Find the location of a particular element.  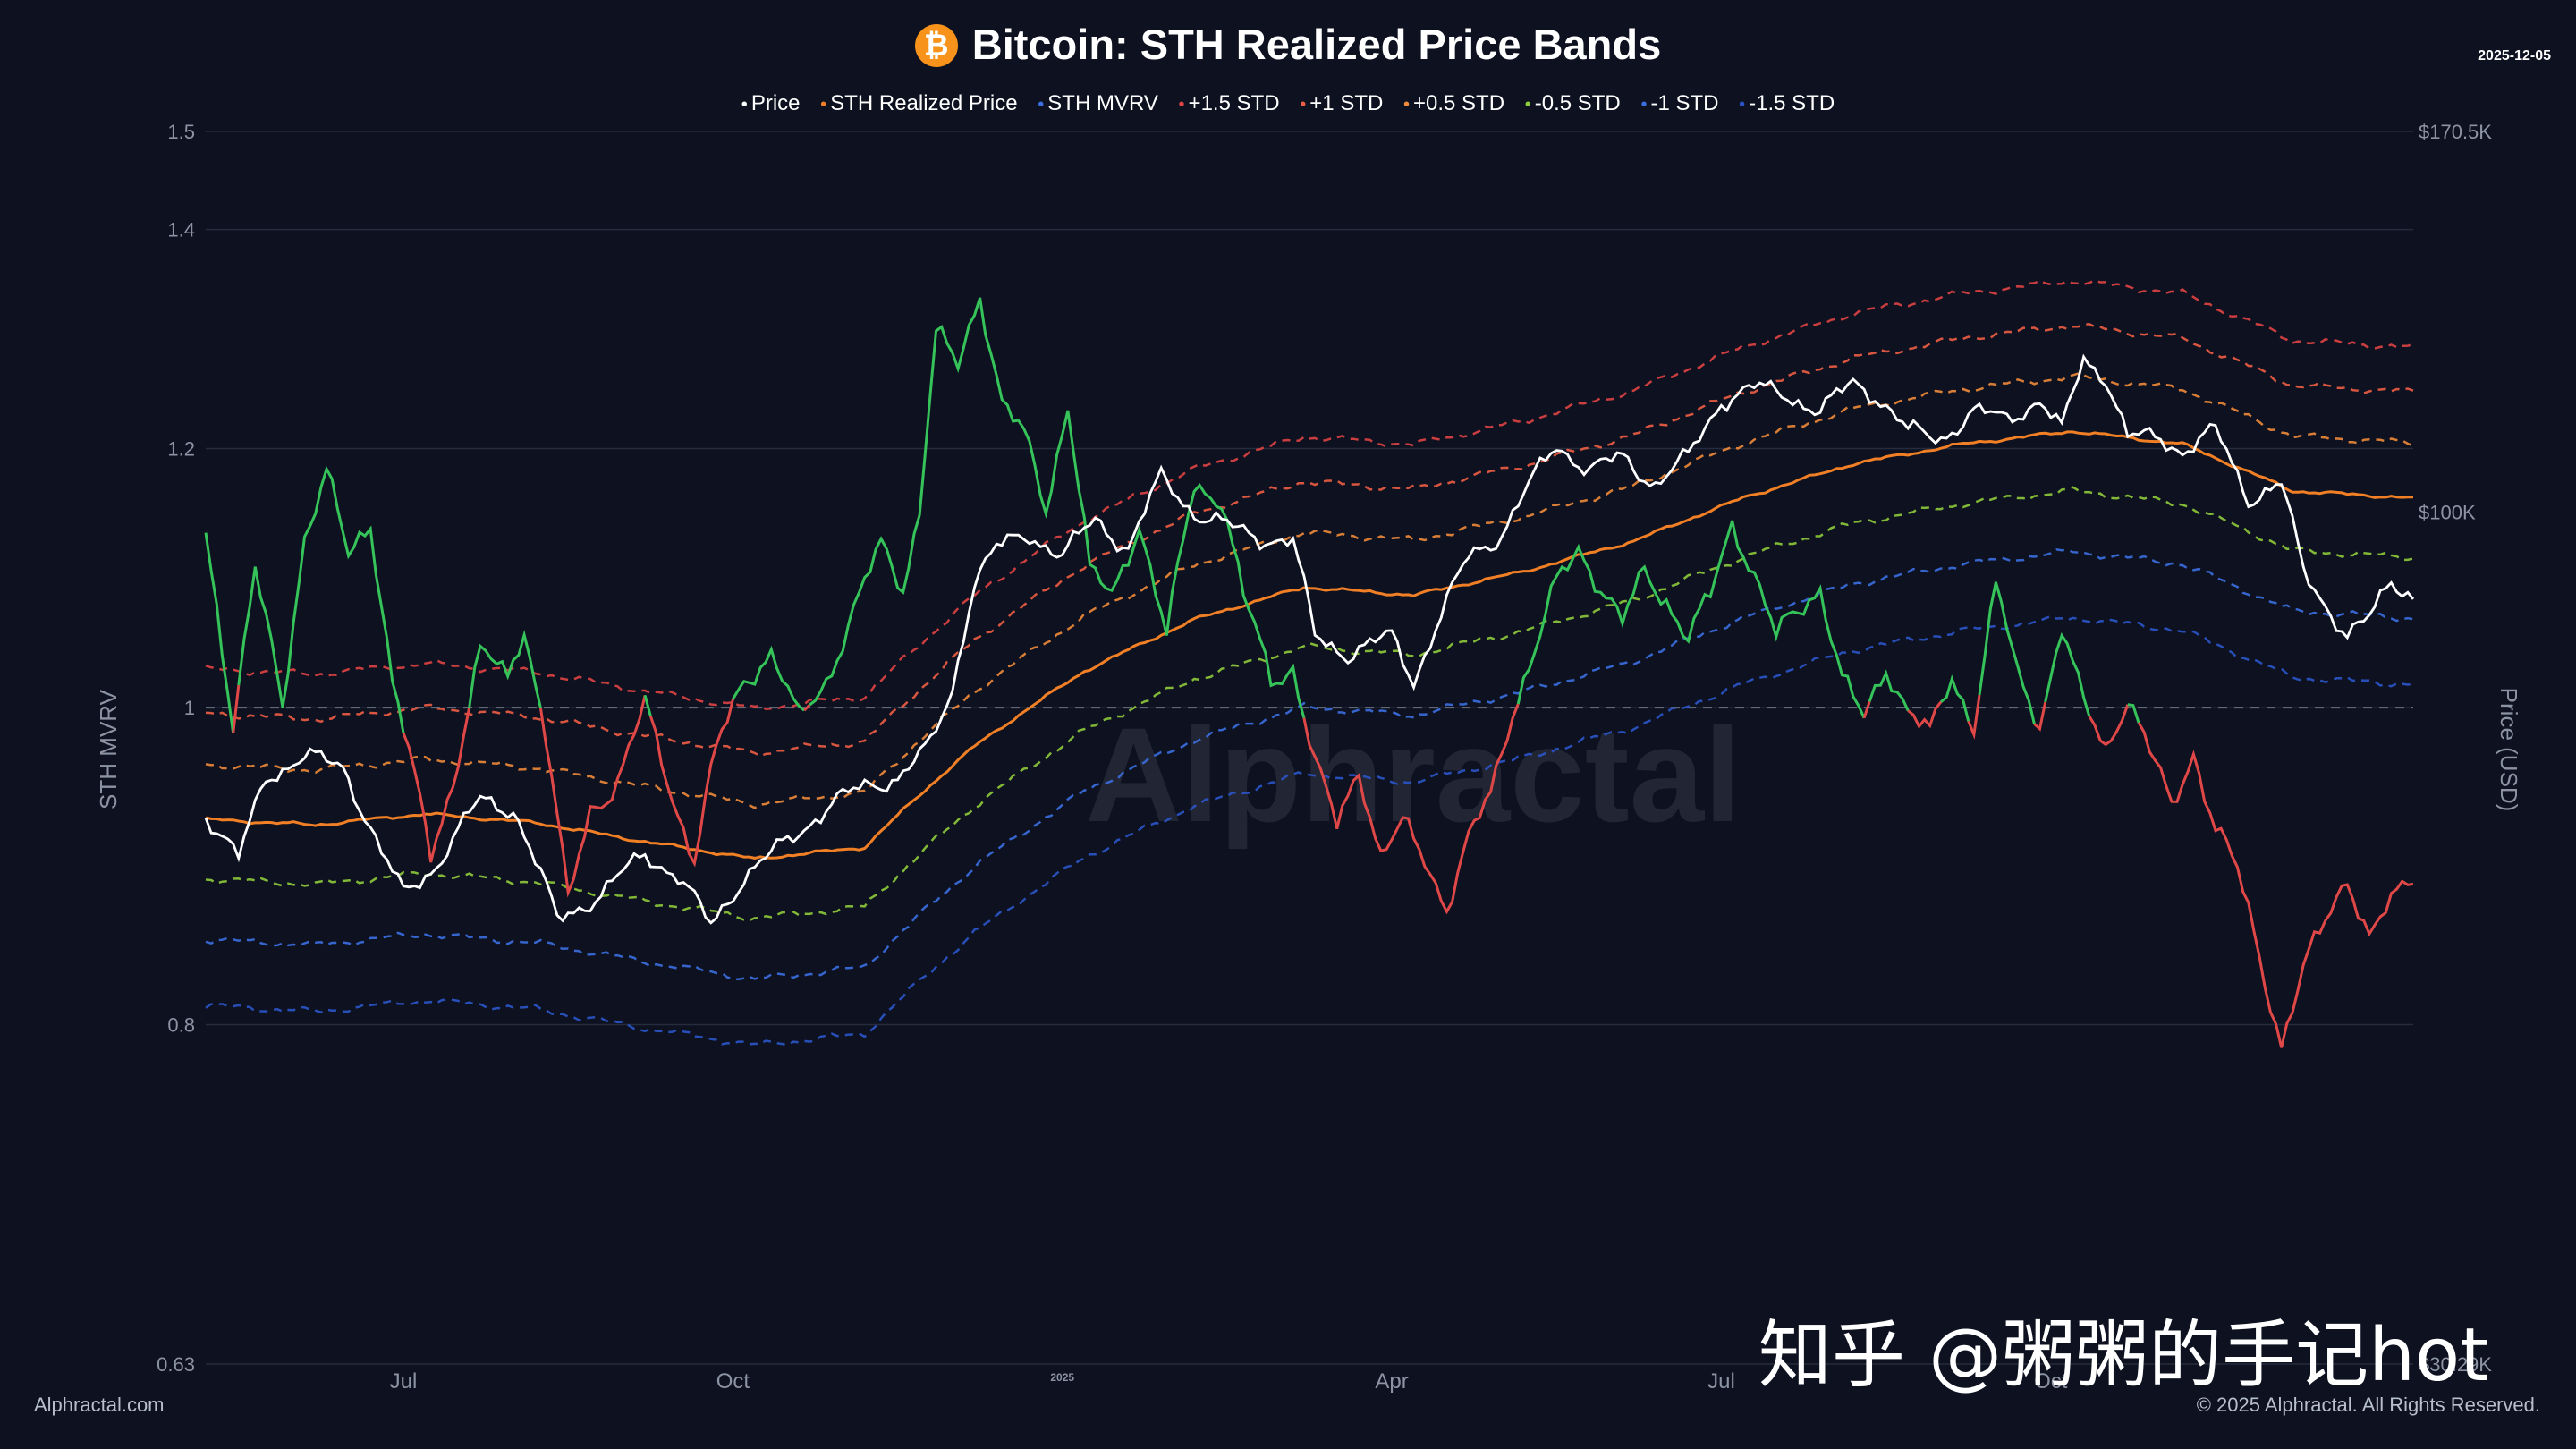

legend-item-sth-mvrv: • STH MVRV is located at coordinates (1098, 103).